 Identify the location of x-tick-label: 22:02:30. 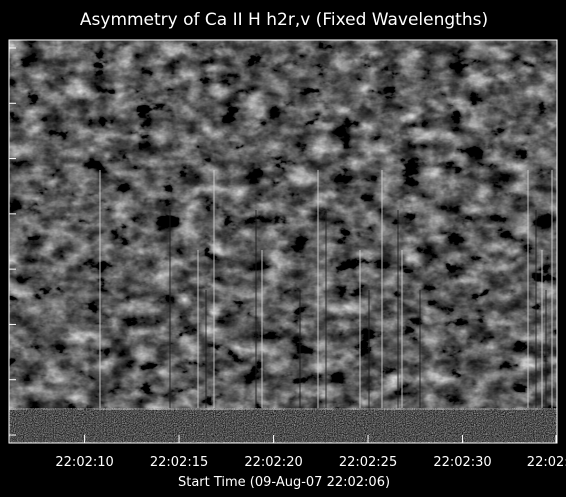
(462, 462).